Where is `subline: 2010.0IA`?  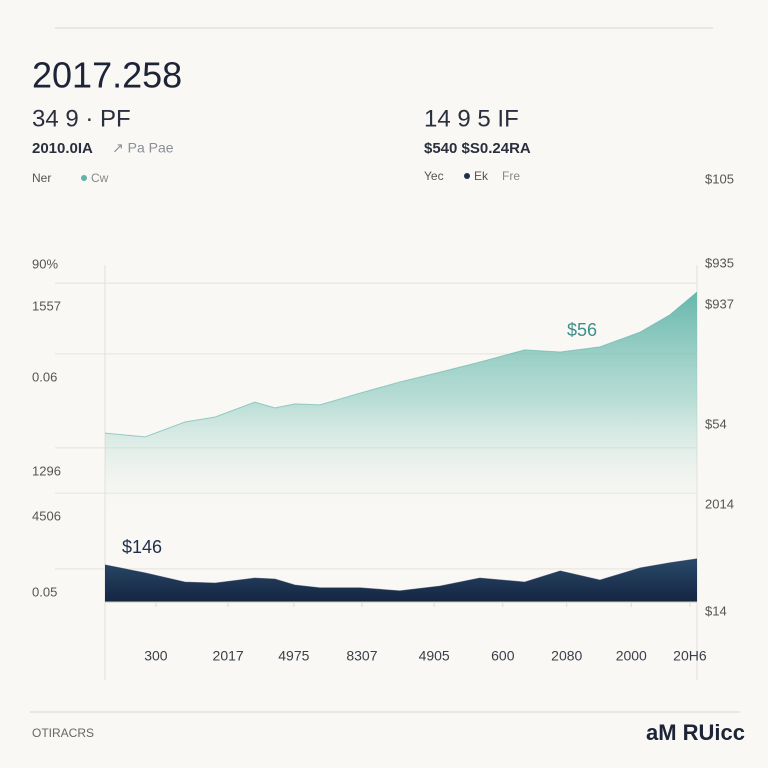
subline: 2010.0IA is located at coordinates (62, 148).